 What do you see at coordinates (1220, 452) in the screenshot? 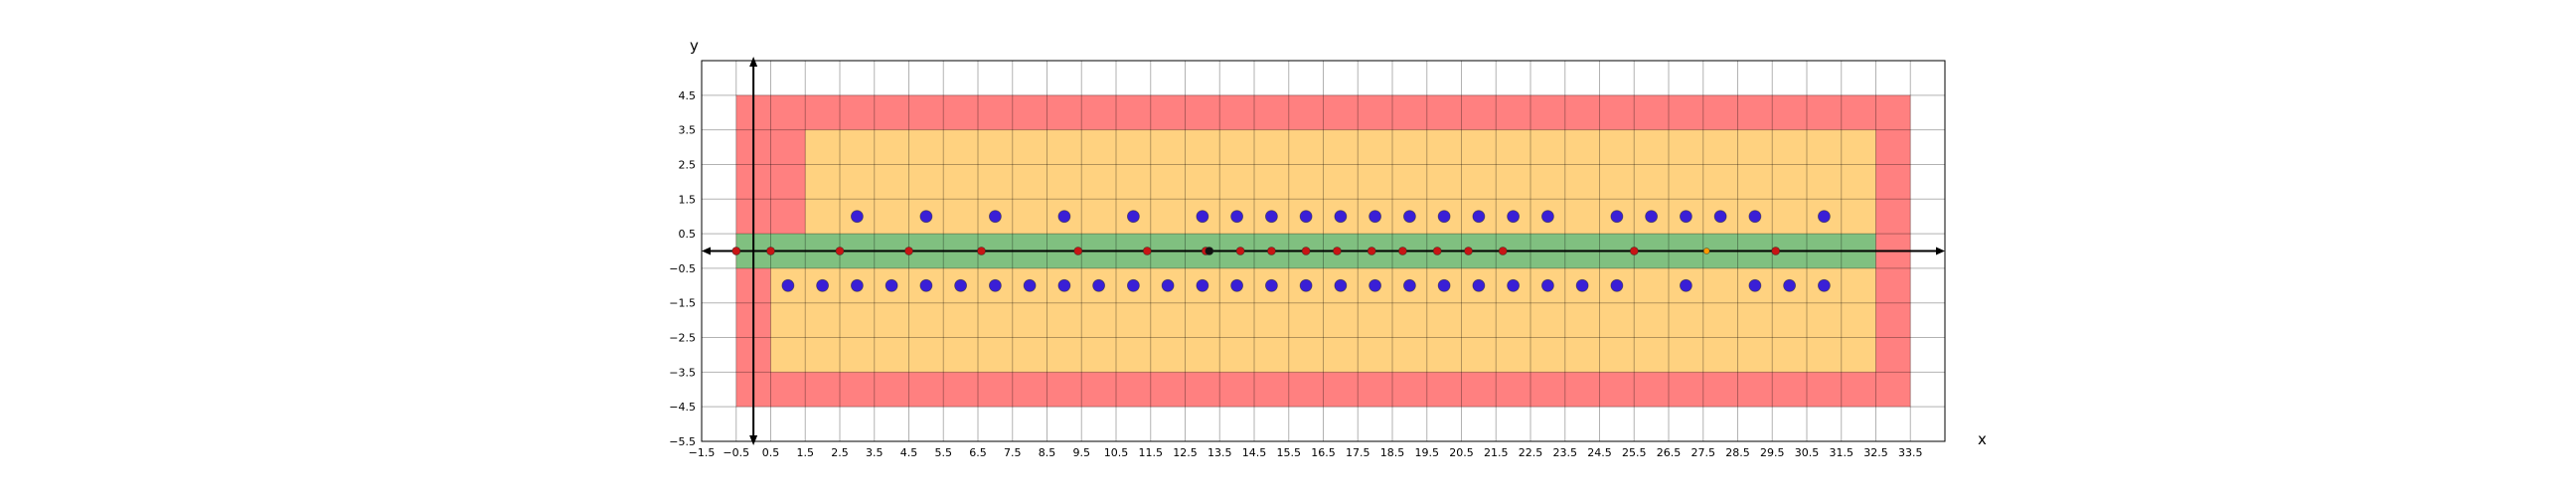
I see `x-tick-label-15: 13.5` at bounding box center [1220, 452].